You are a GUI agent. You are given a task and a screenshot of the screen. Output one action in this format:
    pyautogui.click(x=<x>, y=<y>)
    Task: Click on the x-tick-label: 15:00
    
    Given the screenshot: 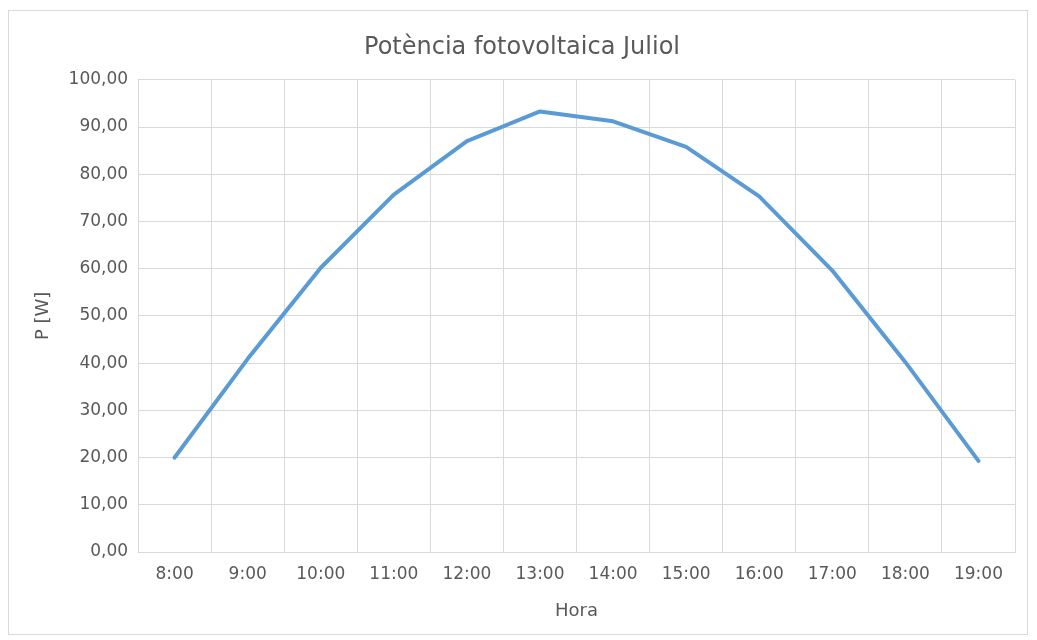 What is the action you would take?
    pyautogui.click(x=686, y=572)
    